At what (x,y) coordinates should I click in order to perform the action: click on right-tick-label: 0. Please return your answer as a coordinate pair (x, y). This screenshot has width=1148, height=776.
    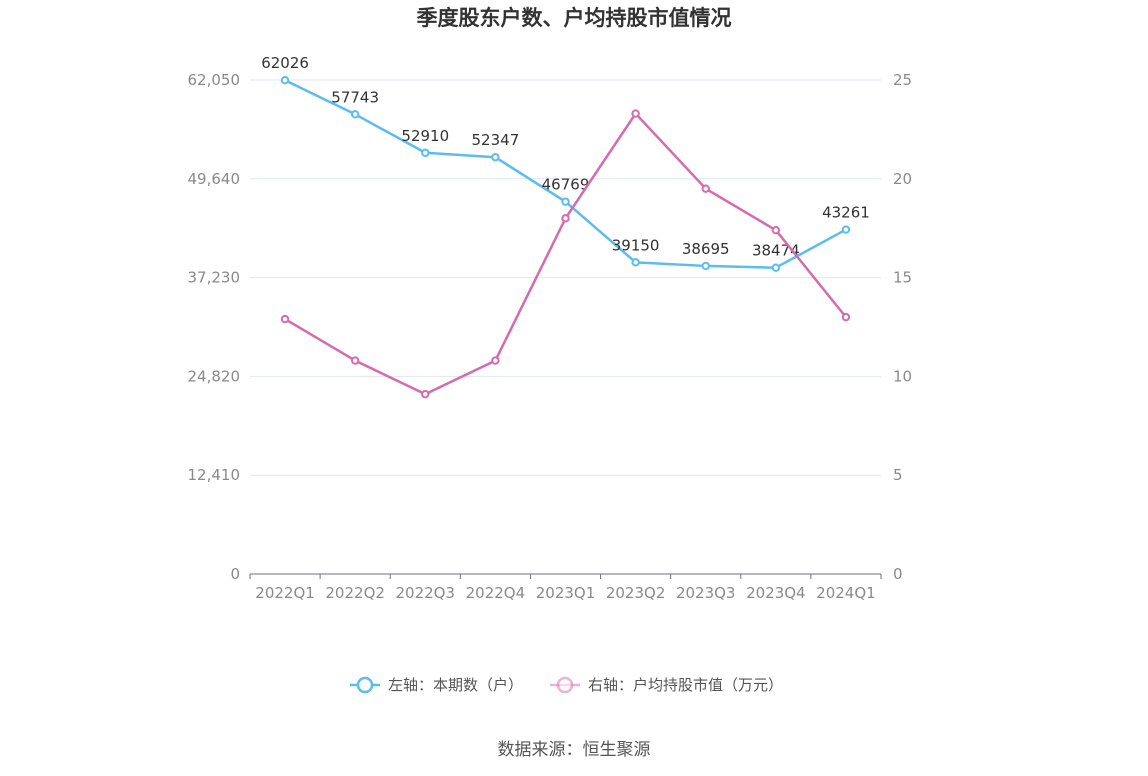
    Looking at the image, I should click on (898, 574).